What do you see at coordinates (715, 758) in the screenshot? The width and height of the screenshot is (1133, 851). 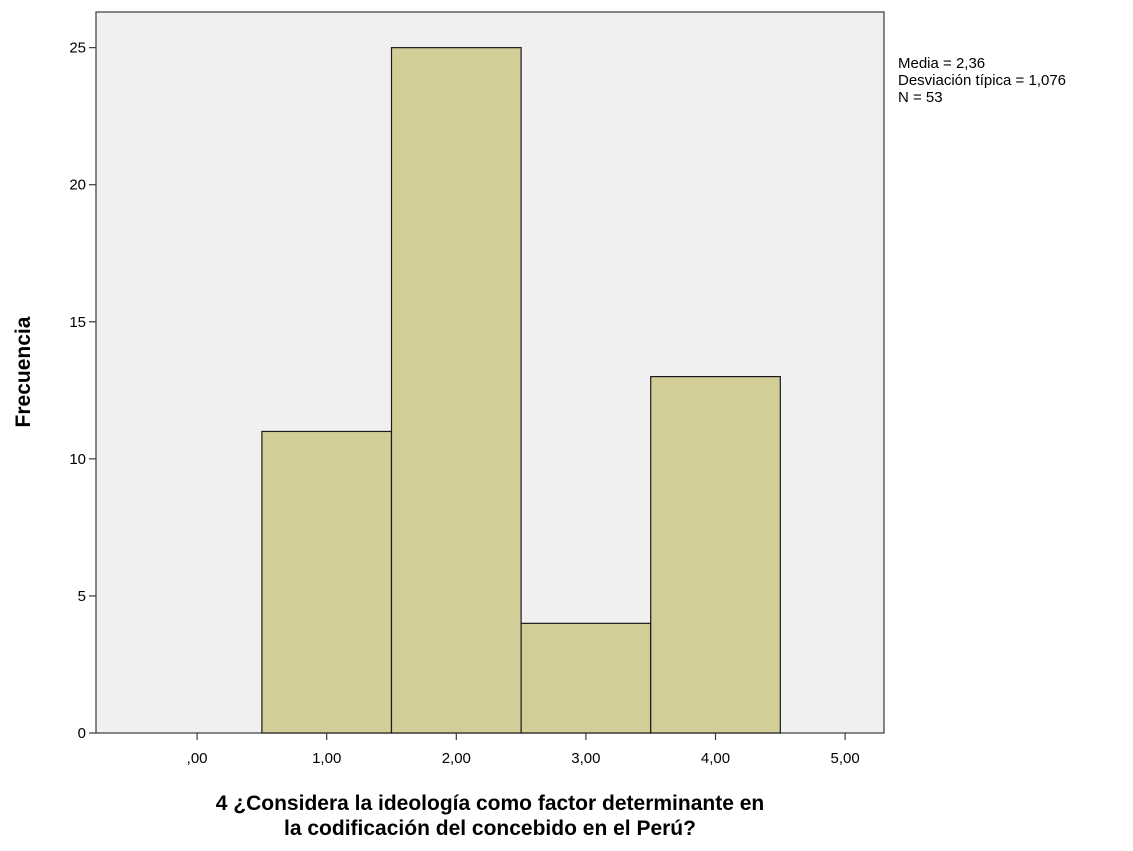 I see `x-tick-label: 4,00` at bounding box center [715, 758].